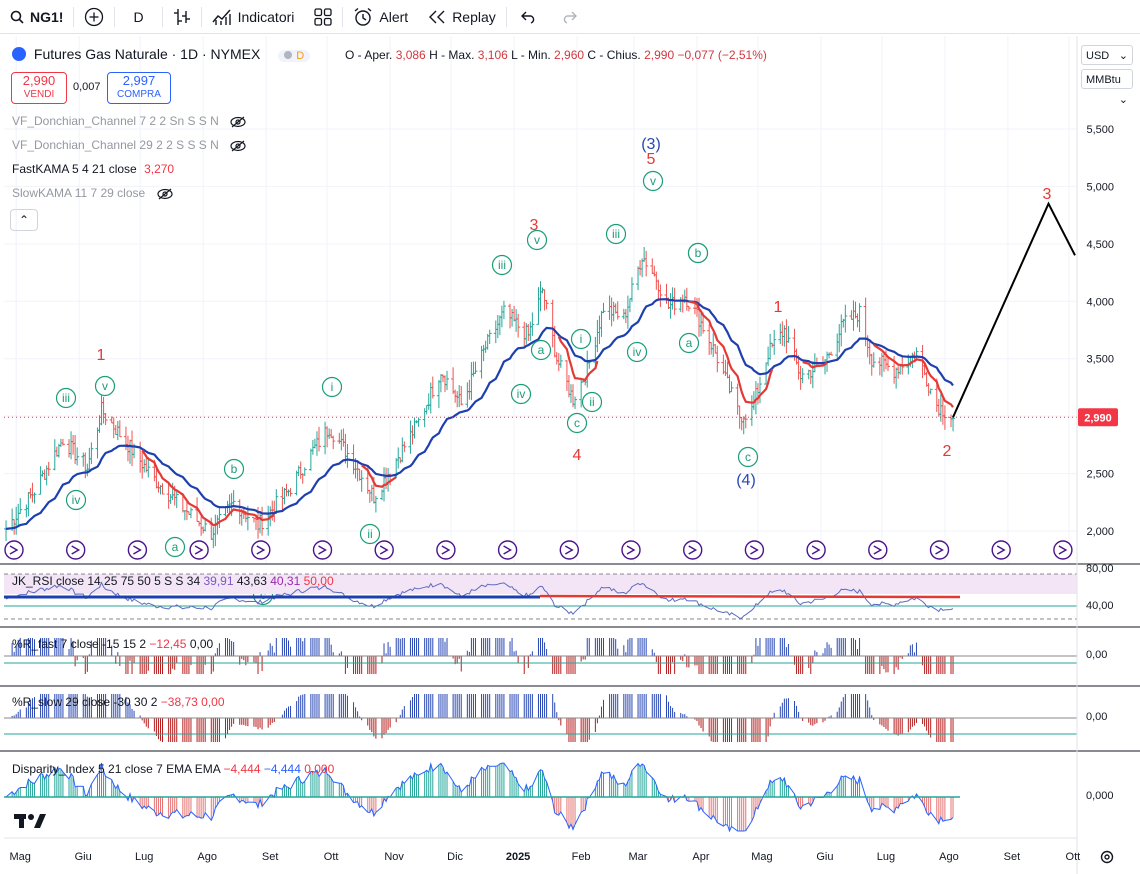  Describe the element at coordinates (380, 17) in the screenshot. I see `alert-button: Alert` at that location.